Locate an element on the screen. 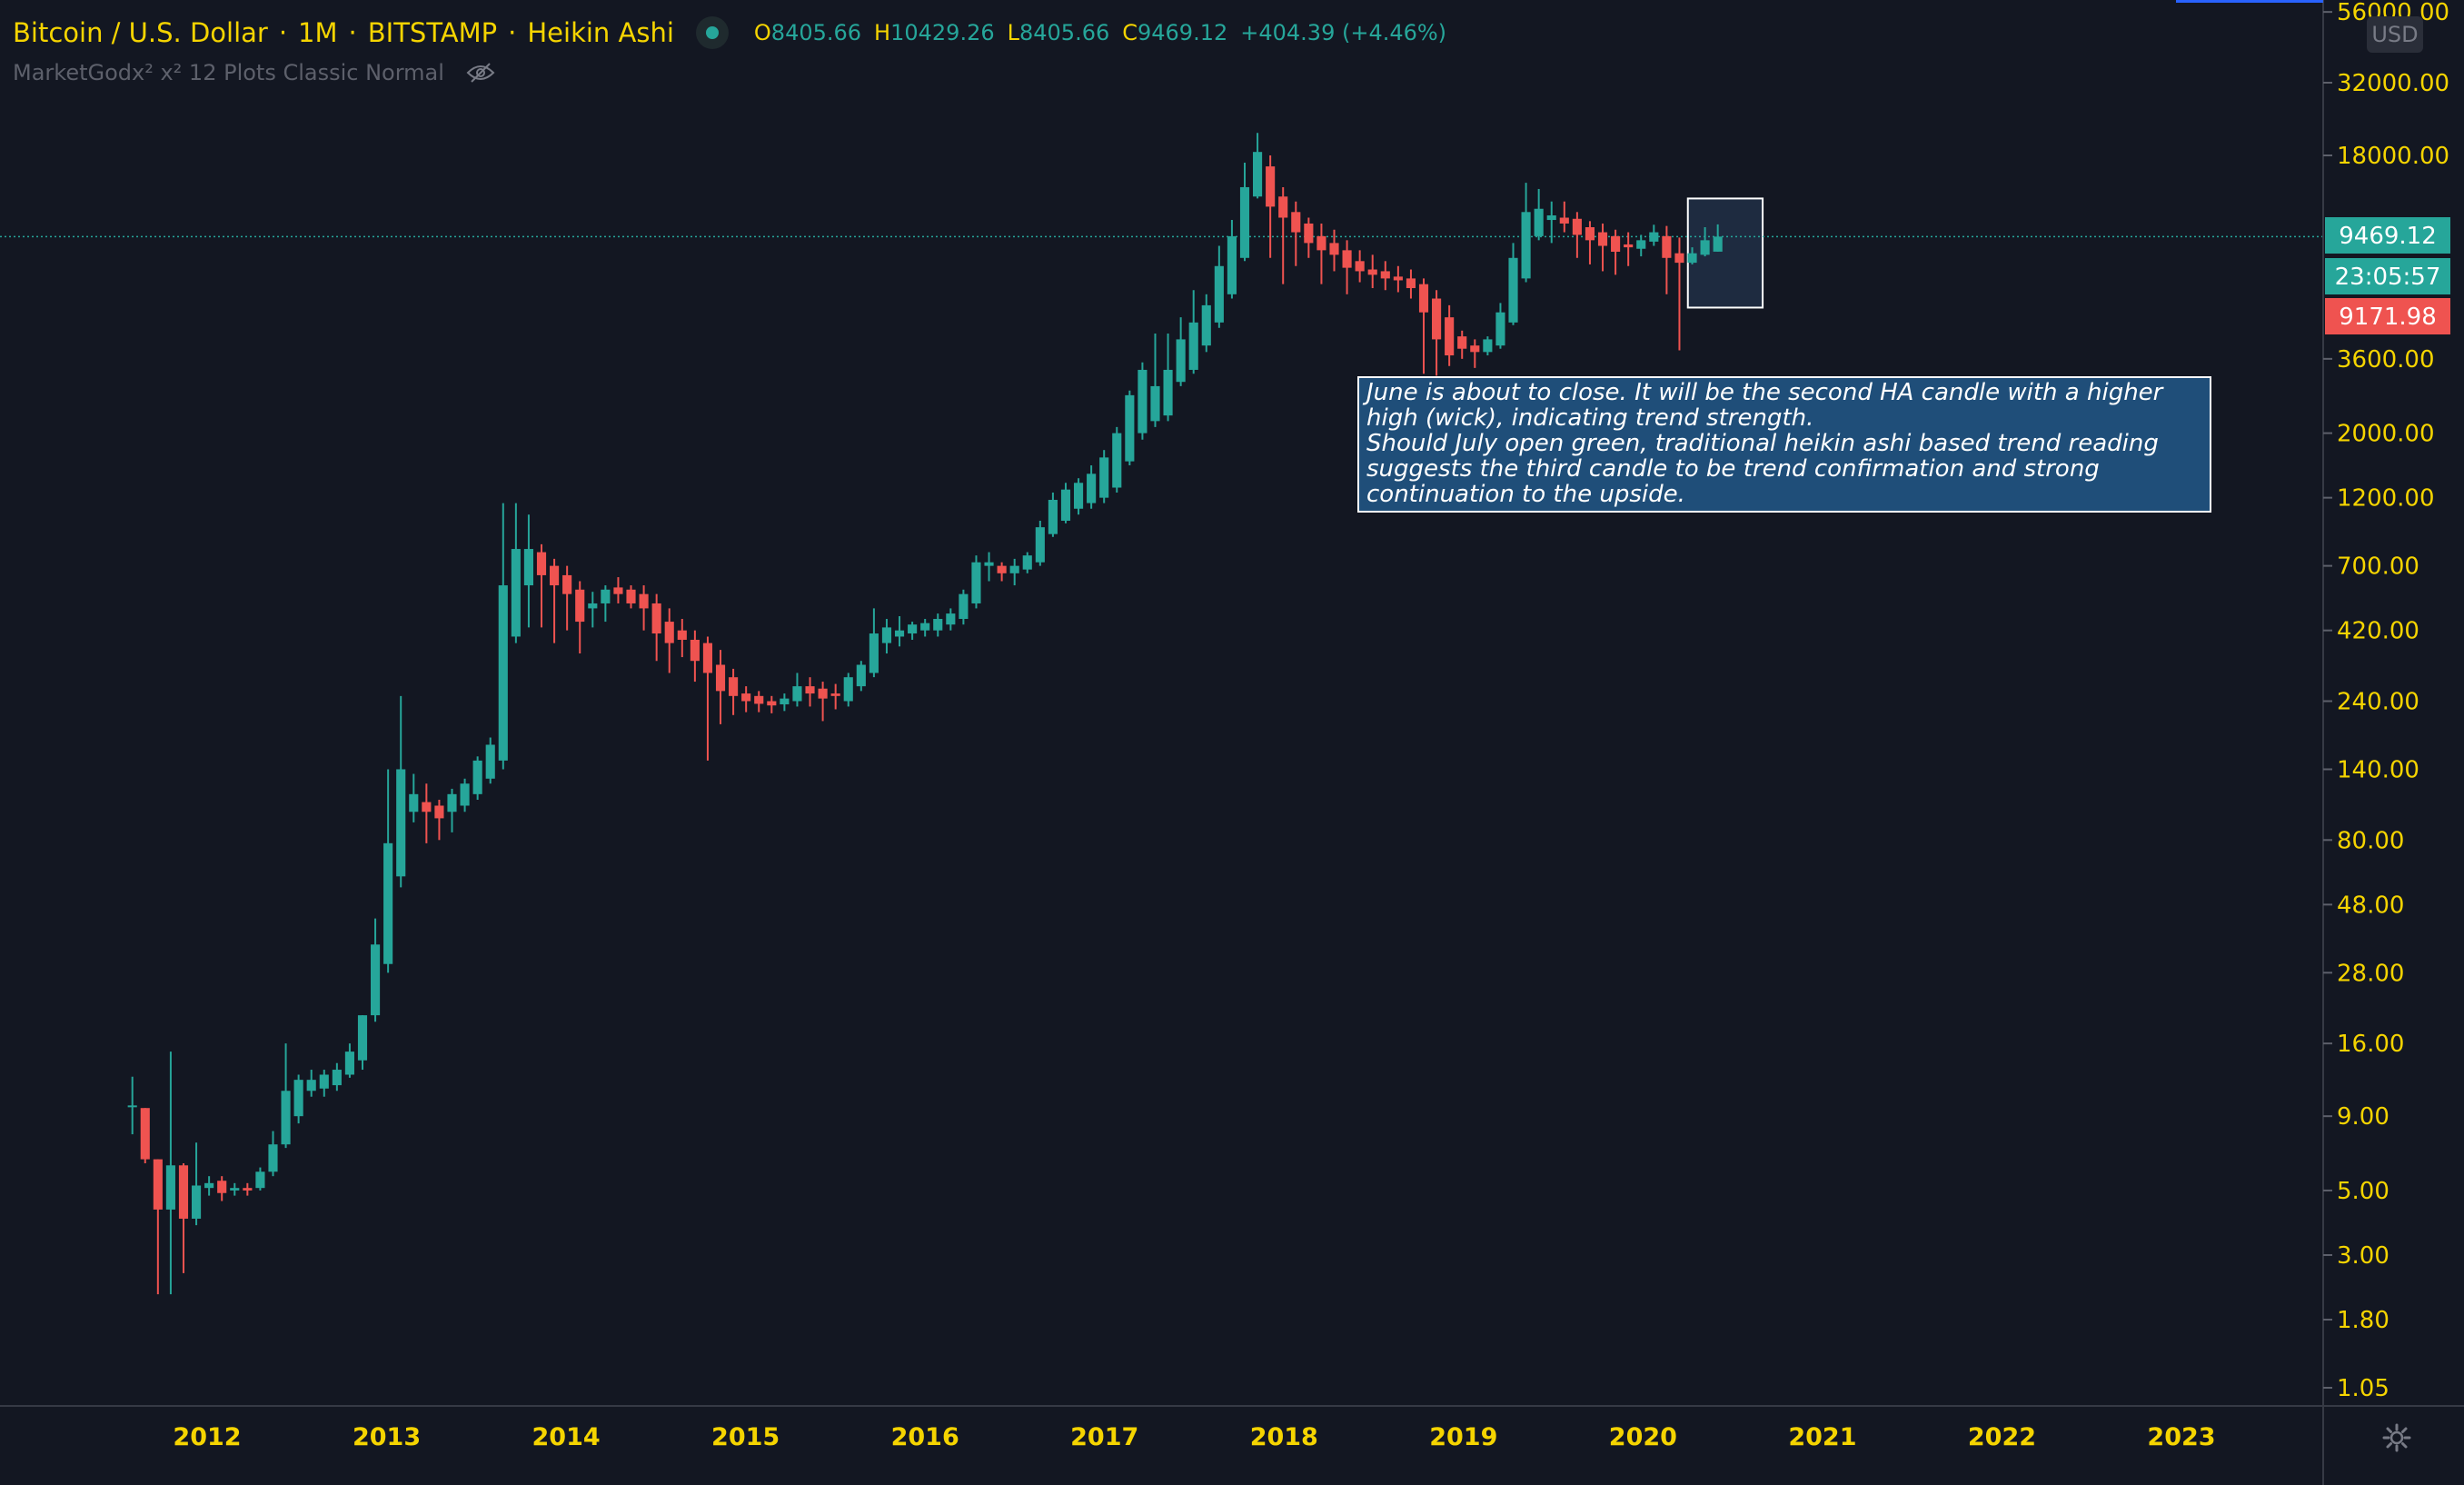 The height and width of the screenshot is (1485, 2464). interval-label: 1M is located at coordinates (318, 32).